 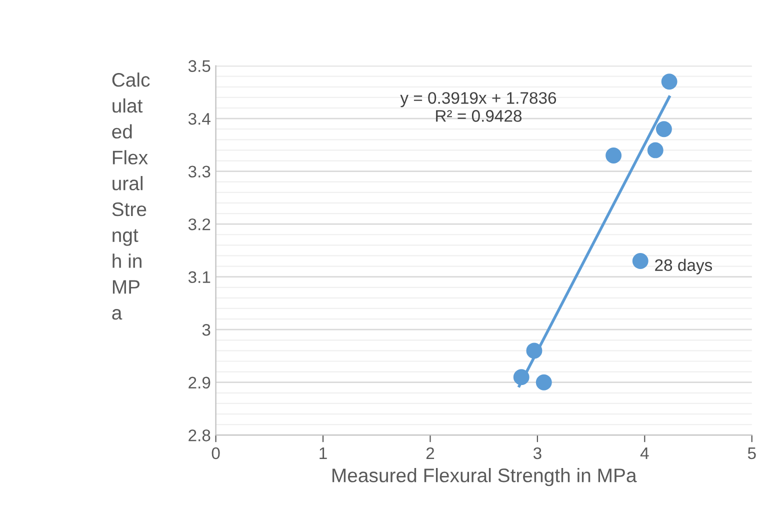 What do you see at coordinates (131, 196) in the screenshot?
I see `text: Calc ulat ed Flex ural Stre ngt h in MP a` at bounding box center [131, 196].